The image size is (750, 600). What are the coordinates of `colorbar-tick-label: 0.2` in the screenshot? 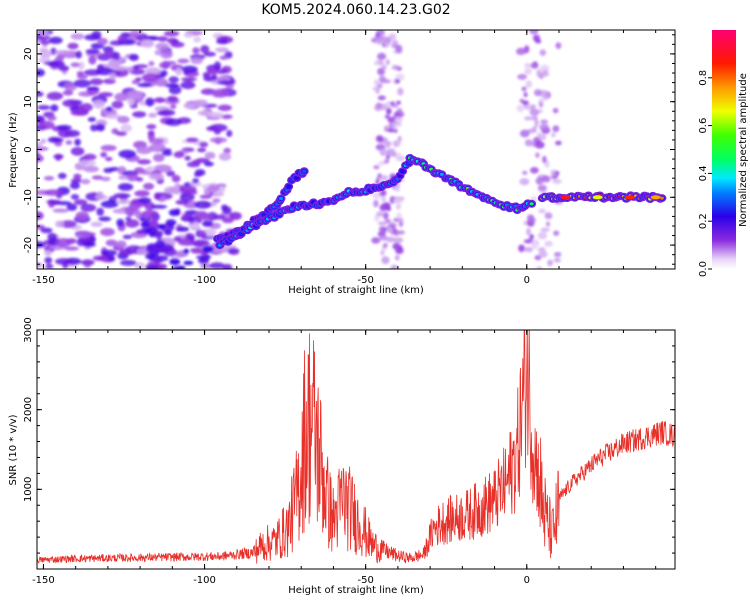 It's located at (703, 221).